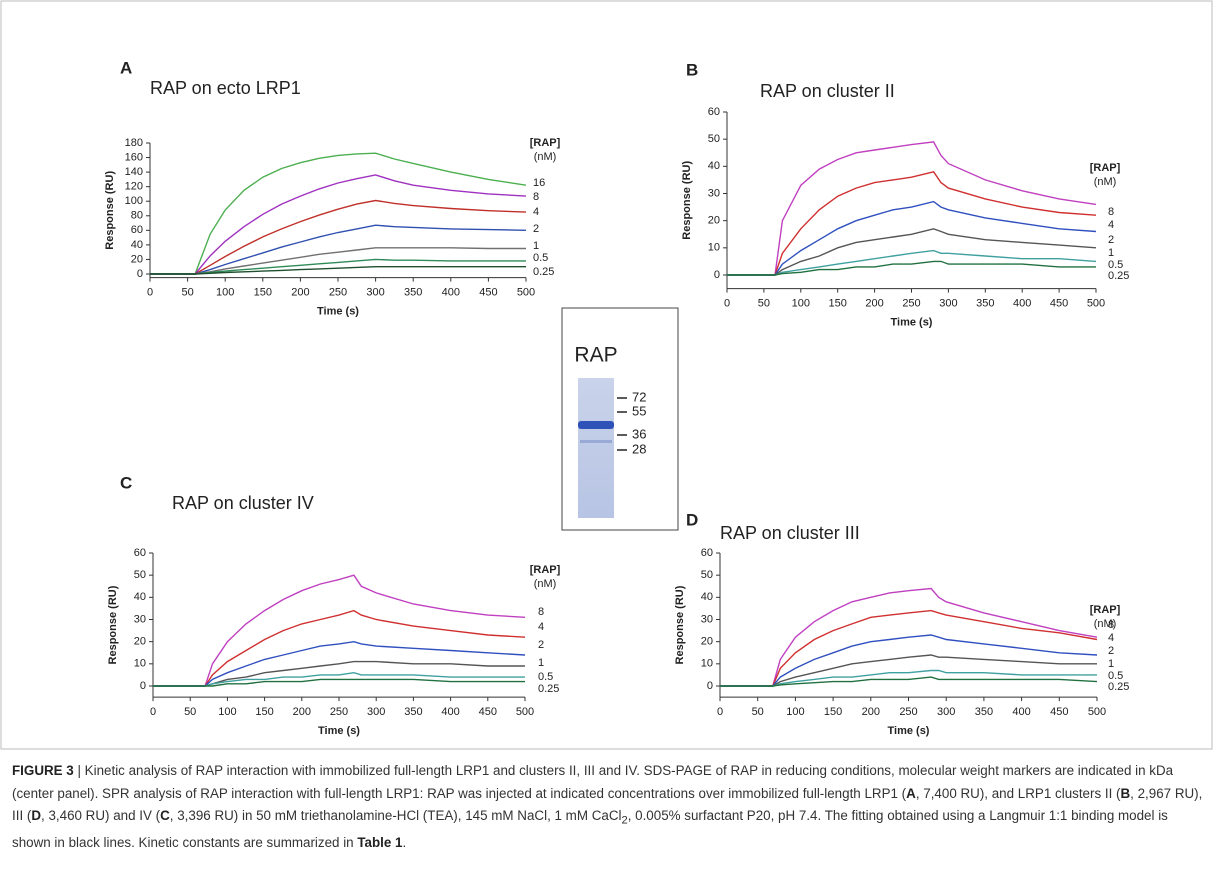 The width and height of the screenshot is (1214, 891). What do you see at coordinates (165, 815) in the screenshot?
I see `caption-text: C` at bounding box center [165, 815].